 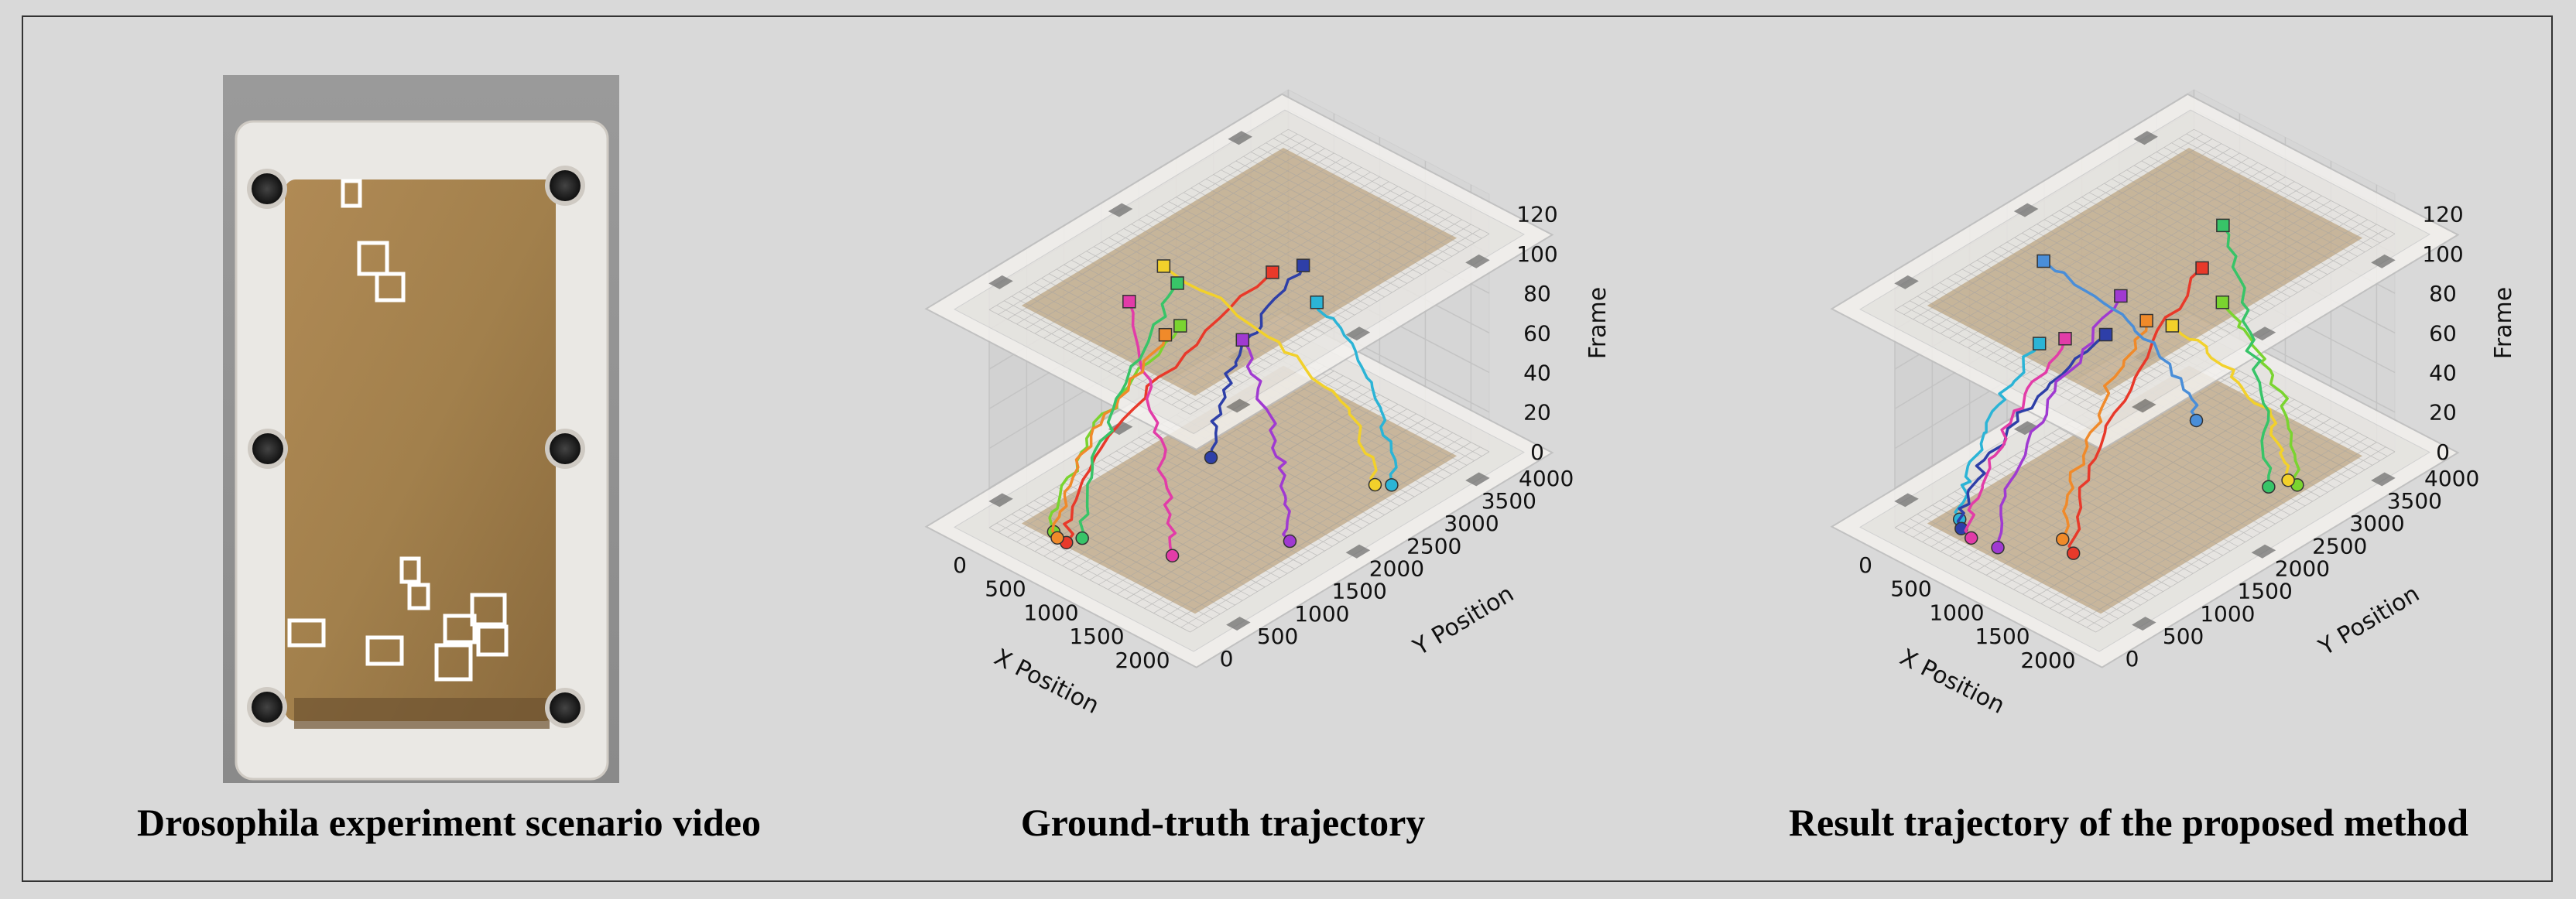 What do you see at coordinates (1509, 501) in the screenshot?
I see `y-tick-label: 3500` at bounding box center [1509, 501].